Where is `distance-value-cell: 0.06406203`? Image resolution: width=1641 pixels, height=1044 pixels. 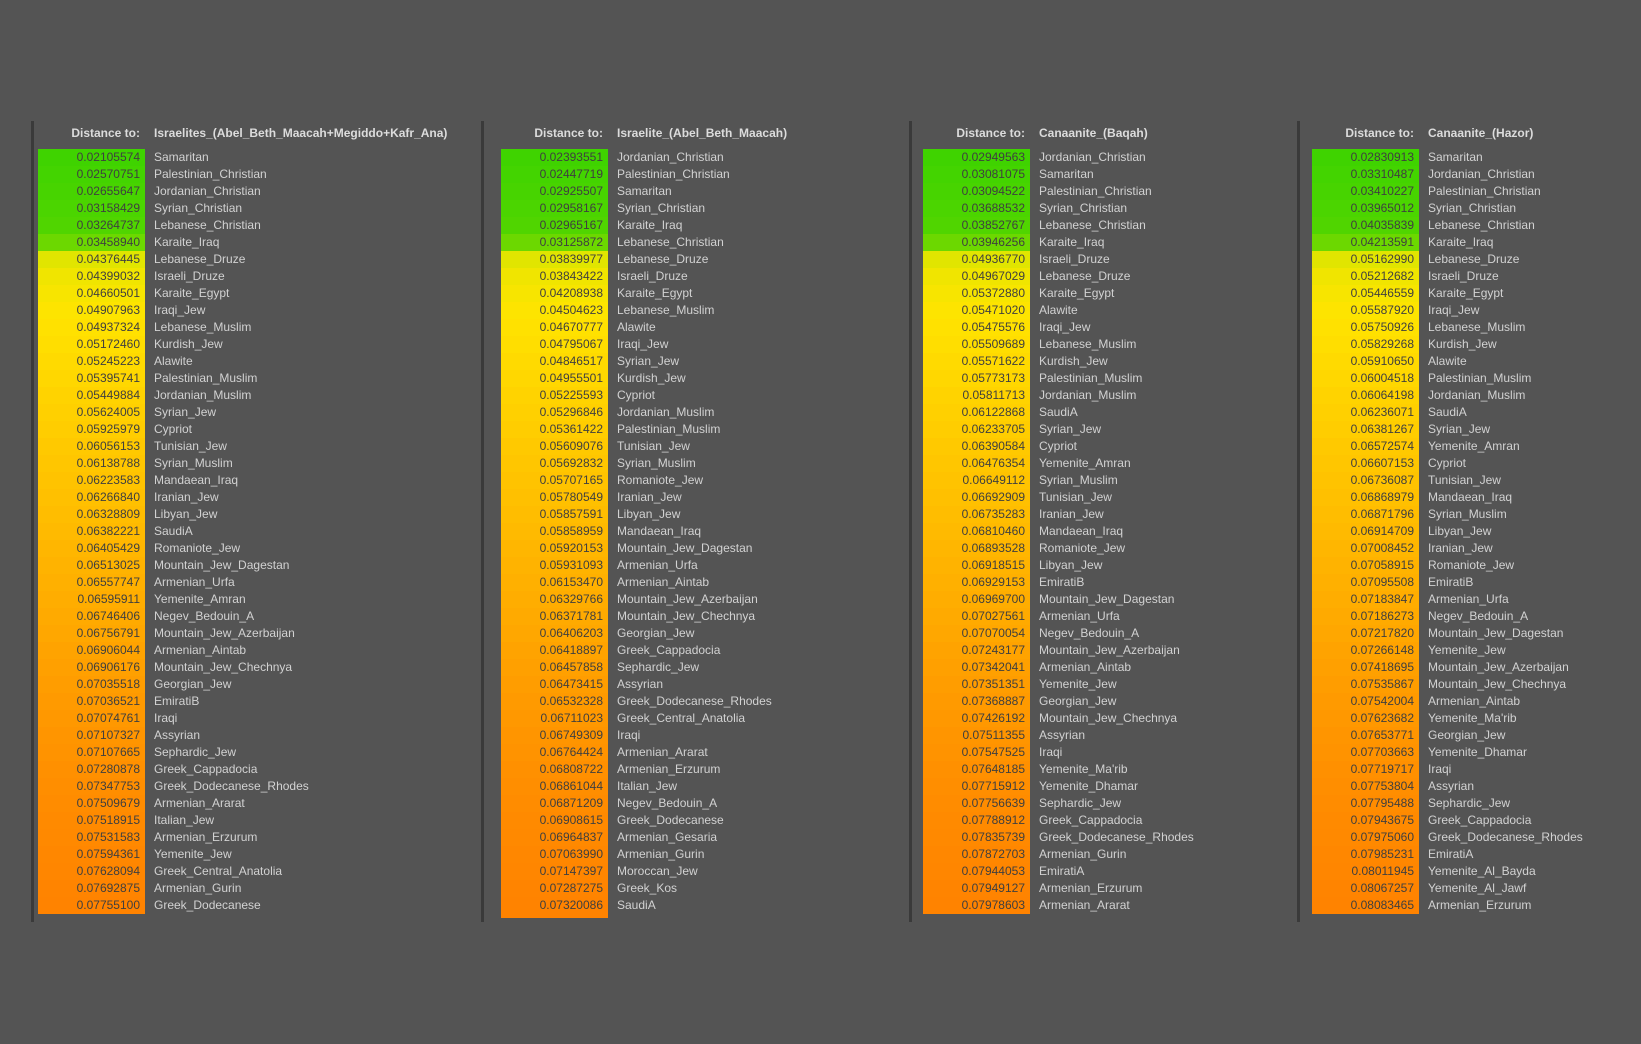
distance-value-cell: 0.06406203 is located at coordinates (554, 633).